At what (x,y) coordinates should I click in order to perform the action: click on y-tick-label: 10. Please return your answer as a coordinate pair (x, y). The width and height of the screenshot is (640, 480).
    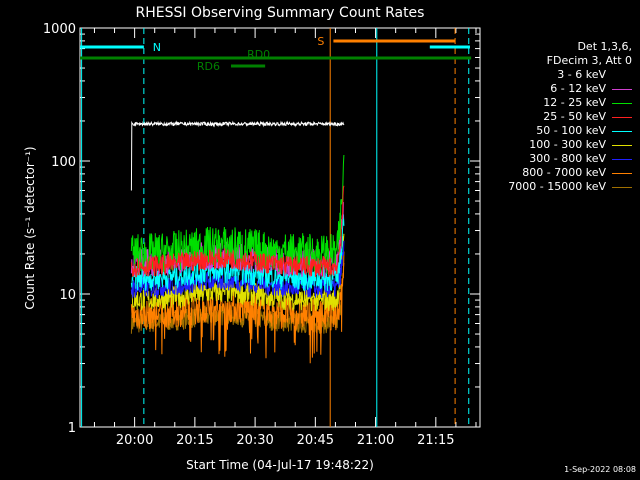
    Looking at the image, I should click on (67, 295).